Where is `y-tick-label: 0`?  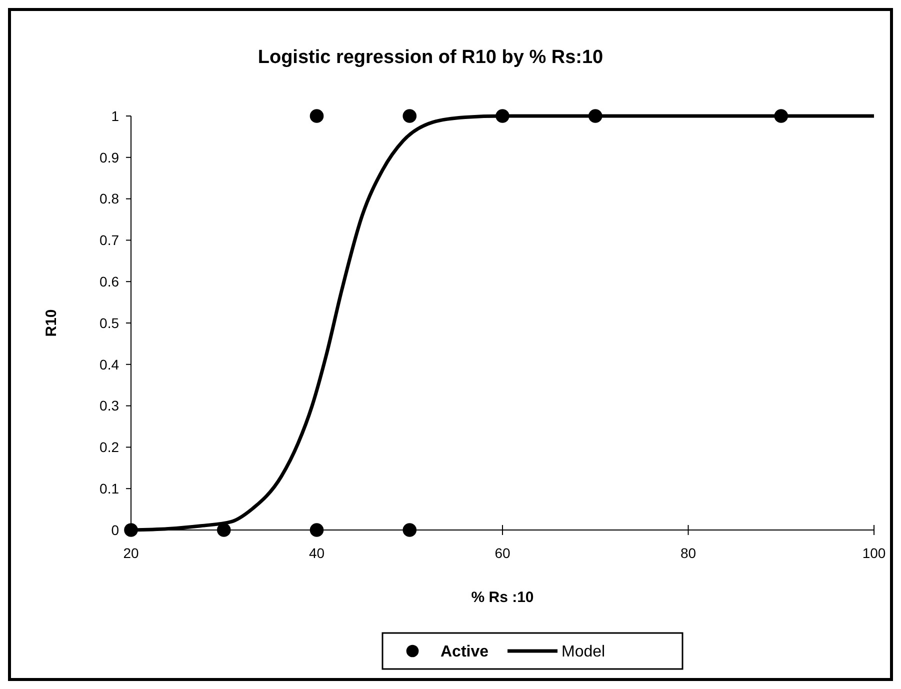 y-tick-label: 0 is located at coordinates (115, 530).